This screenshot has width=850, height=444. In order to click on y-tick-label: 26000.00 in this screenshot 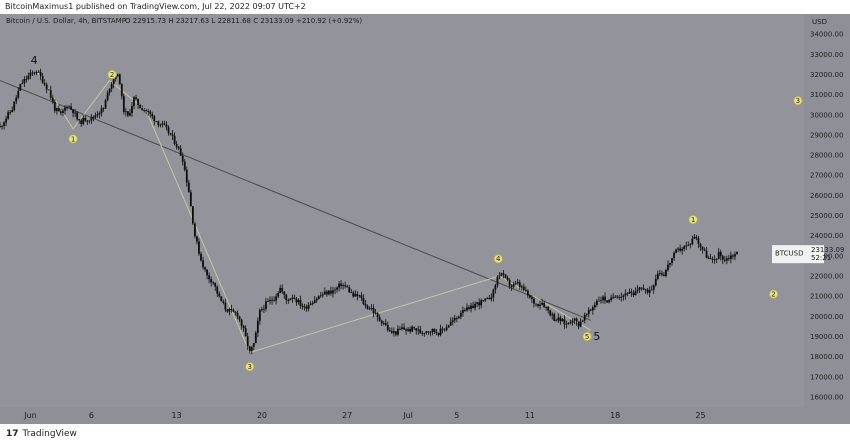, I will do `click(826, 196)`.